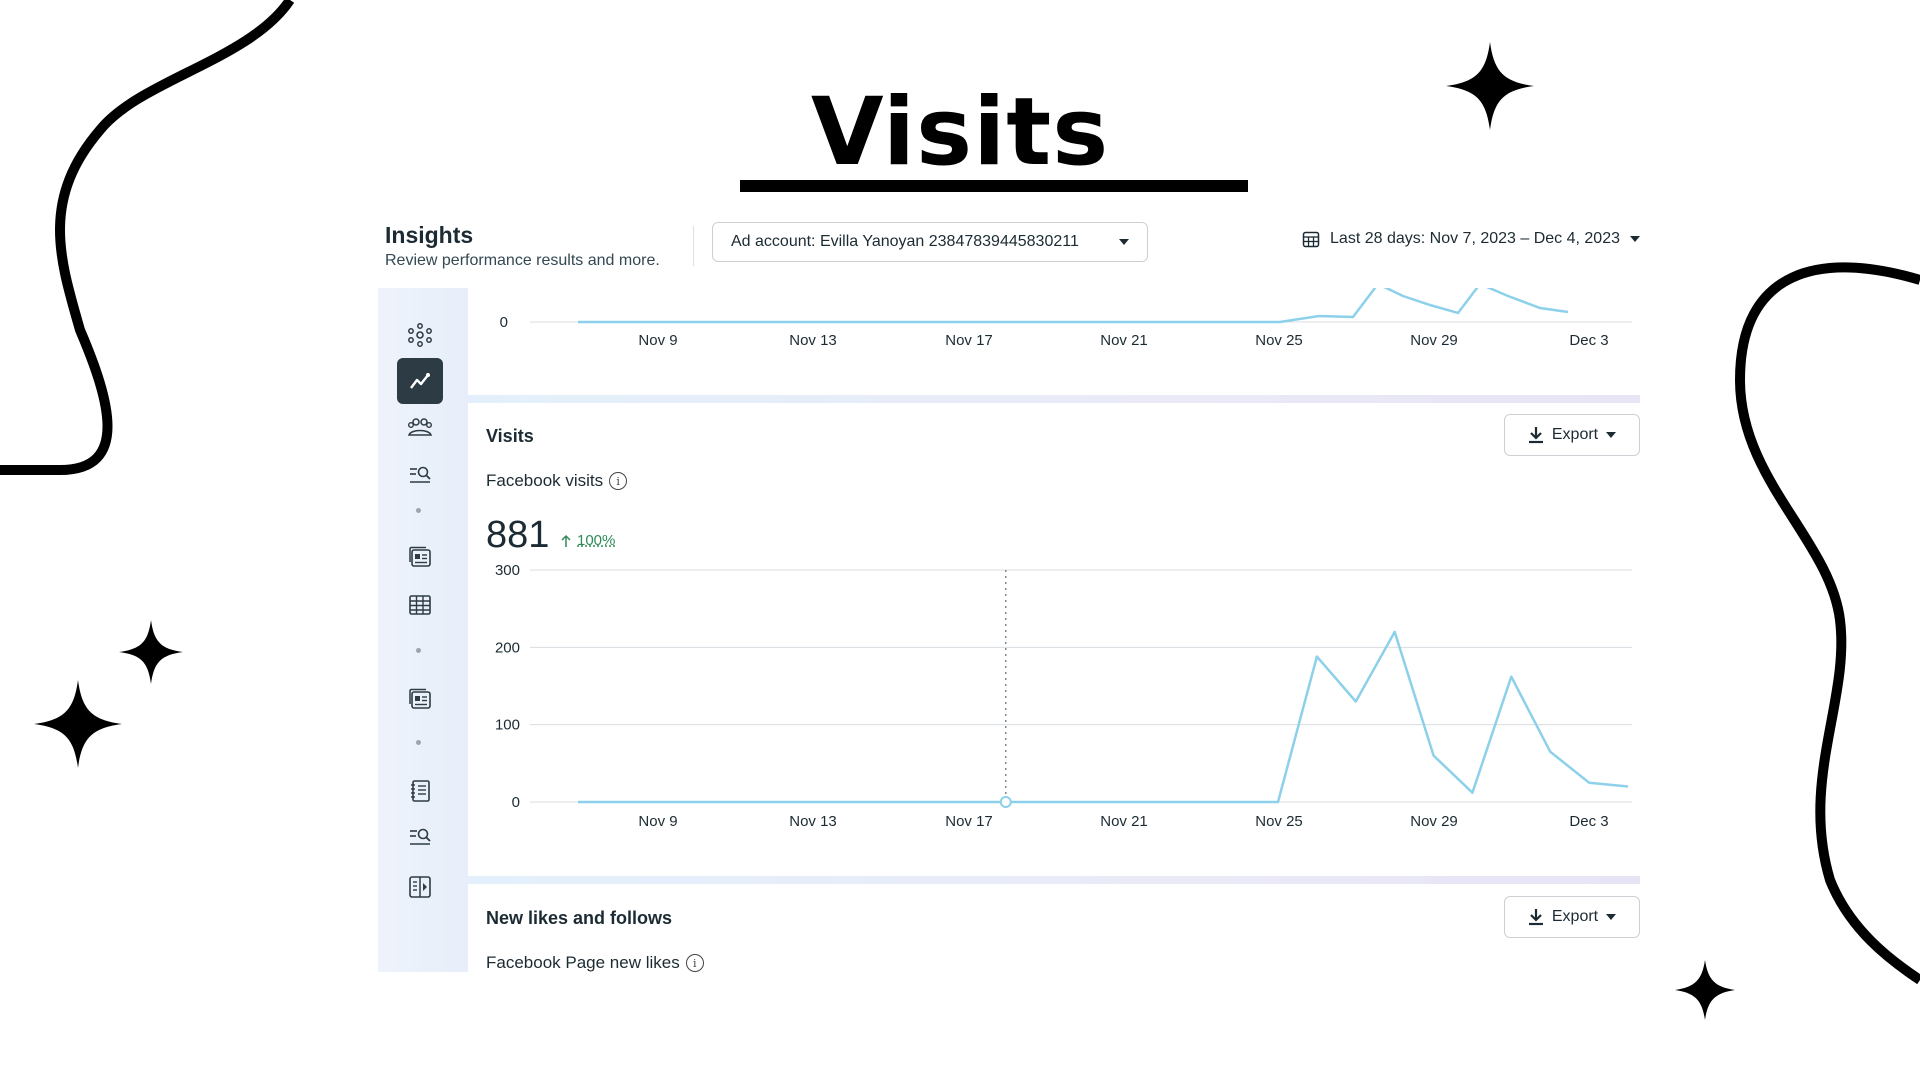 The image size is (1920, 1080). What do you see at coordinates (1311, 239) in the screenshot?
I see `calendar-icon` at bounding box center [1311, 239].